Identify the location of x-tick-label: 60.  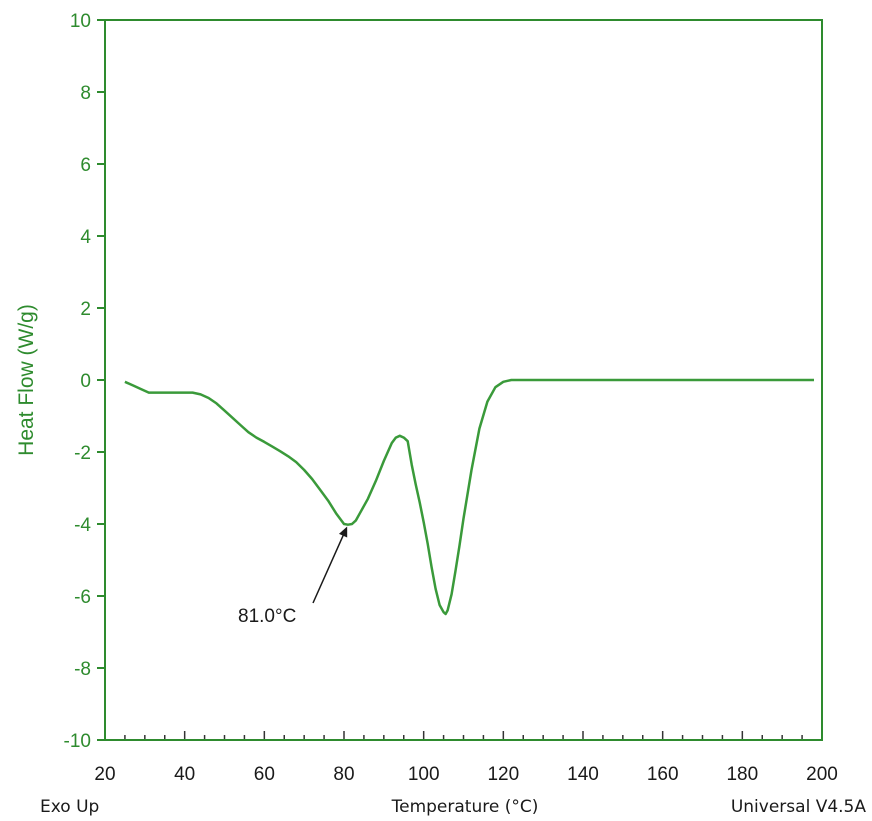
(264, 774).